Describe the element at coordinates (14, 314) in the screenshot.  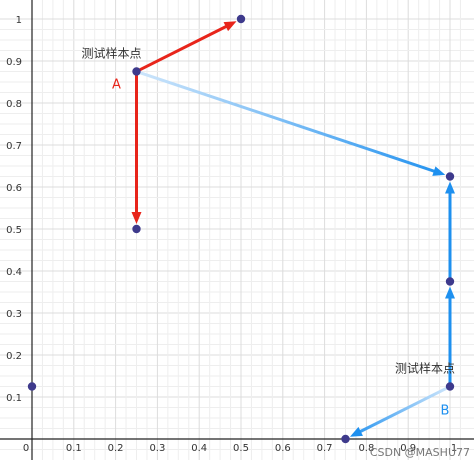
I see `y-tick-label: 0.3` at that location.